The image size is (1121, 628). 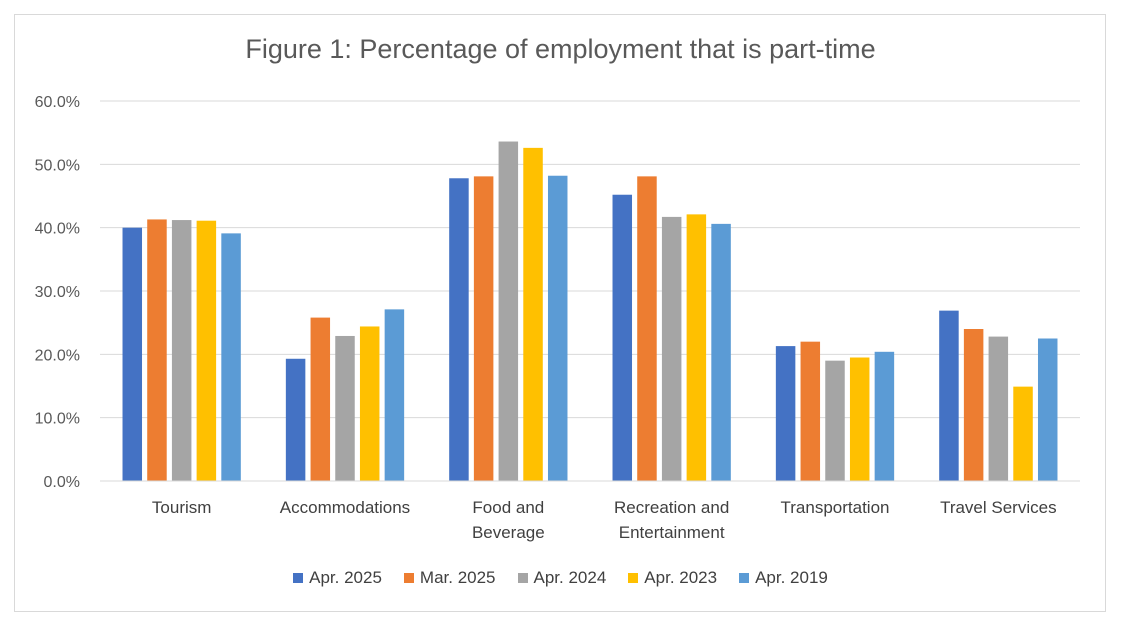 I want to click on legend-item: Apr. 2025, so click(x=337, y=578).